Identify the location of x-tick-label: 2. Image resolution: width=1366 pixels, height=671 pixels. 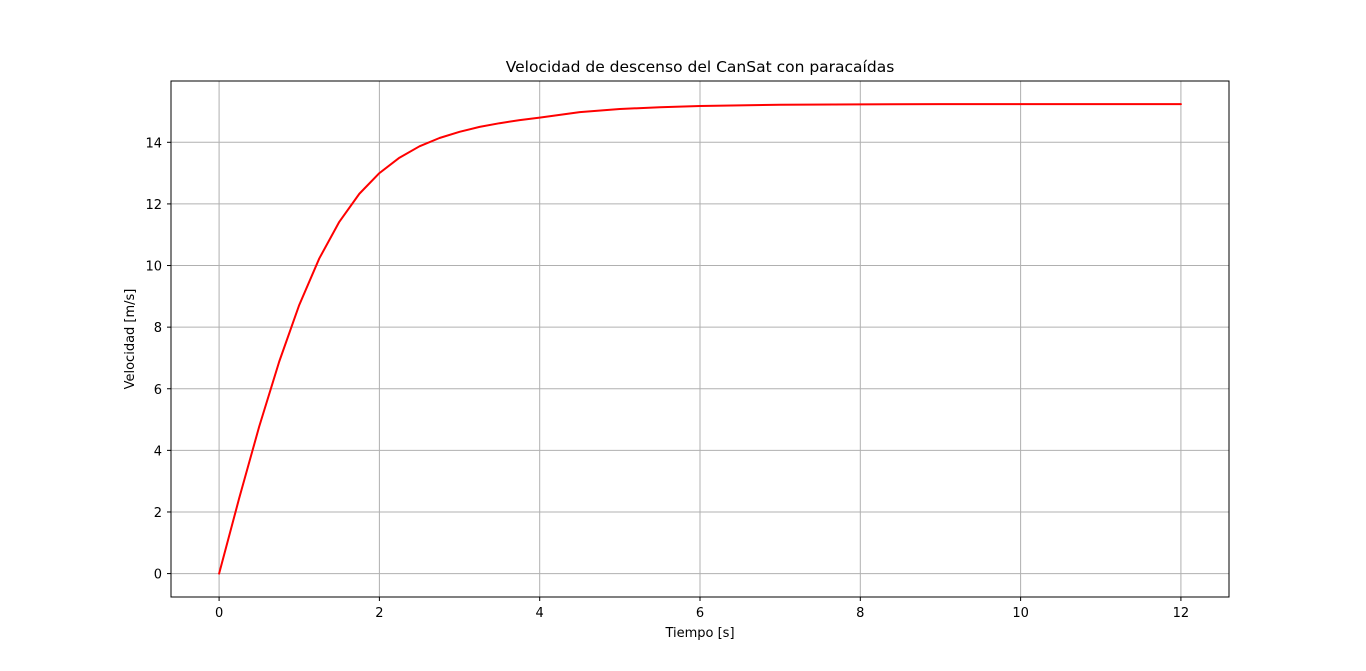
(379, 613).